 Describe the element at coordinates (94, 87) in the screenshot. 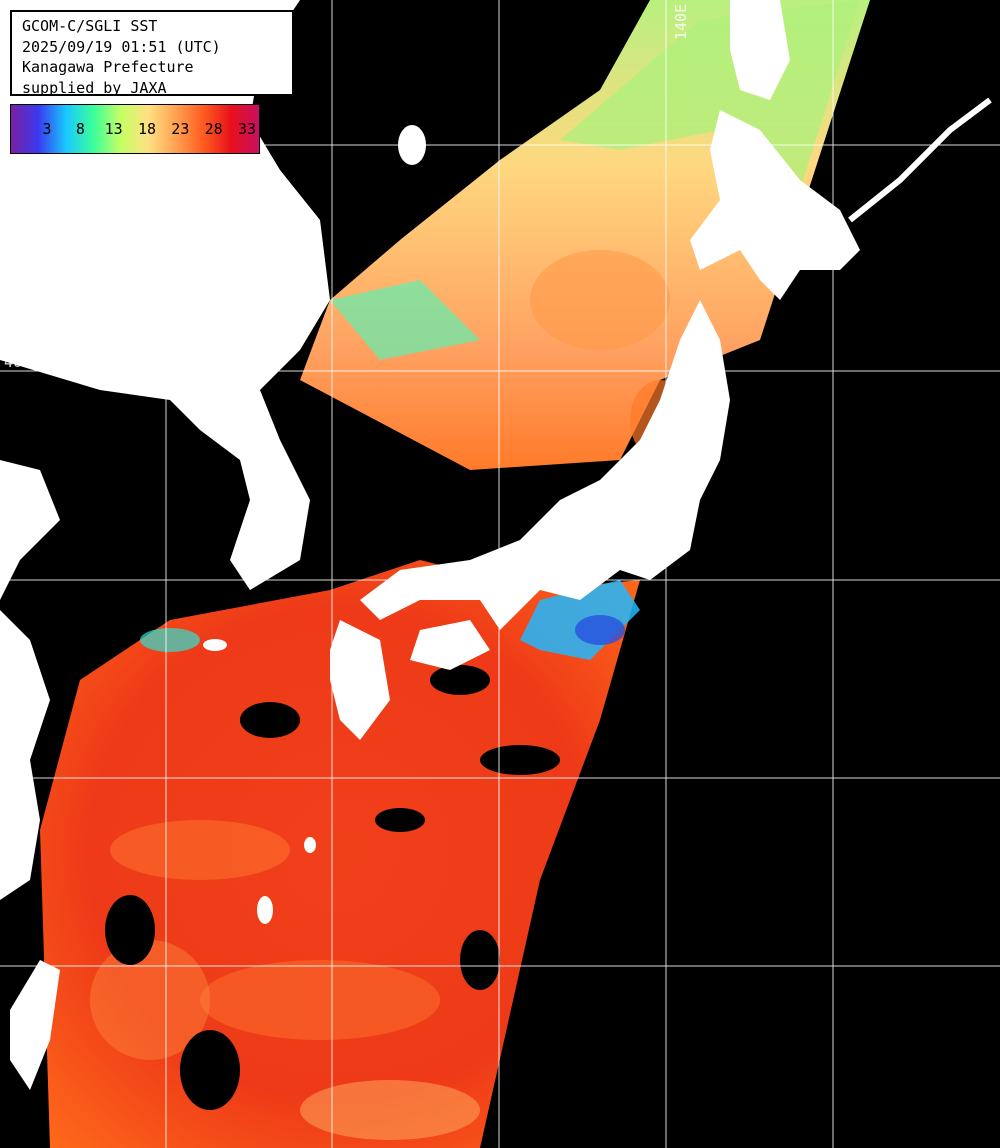

I see `data-credit: supplied by JAXA` at that location.